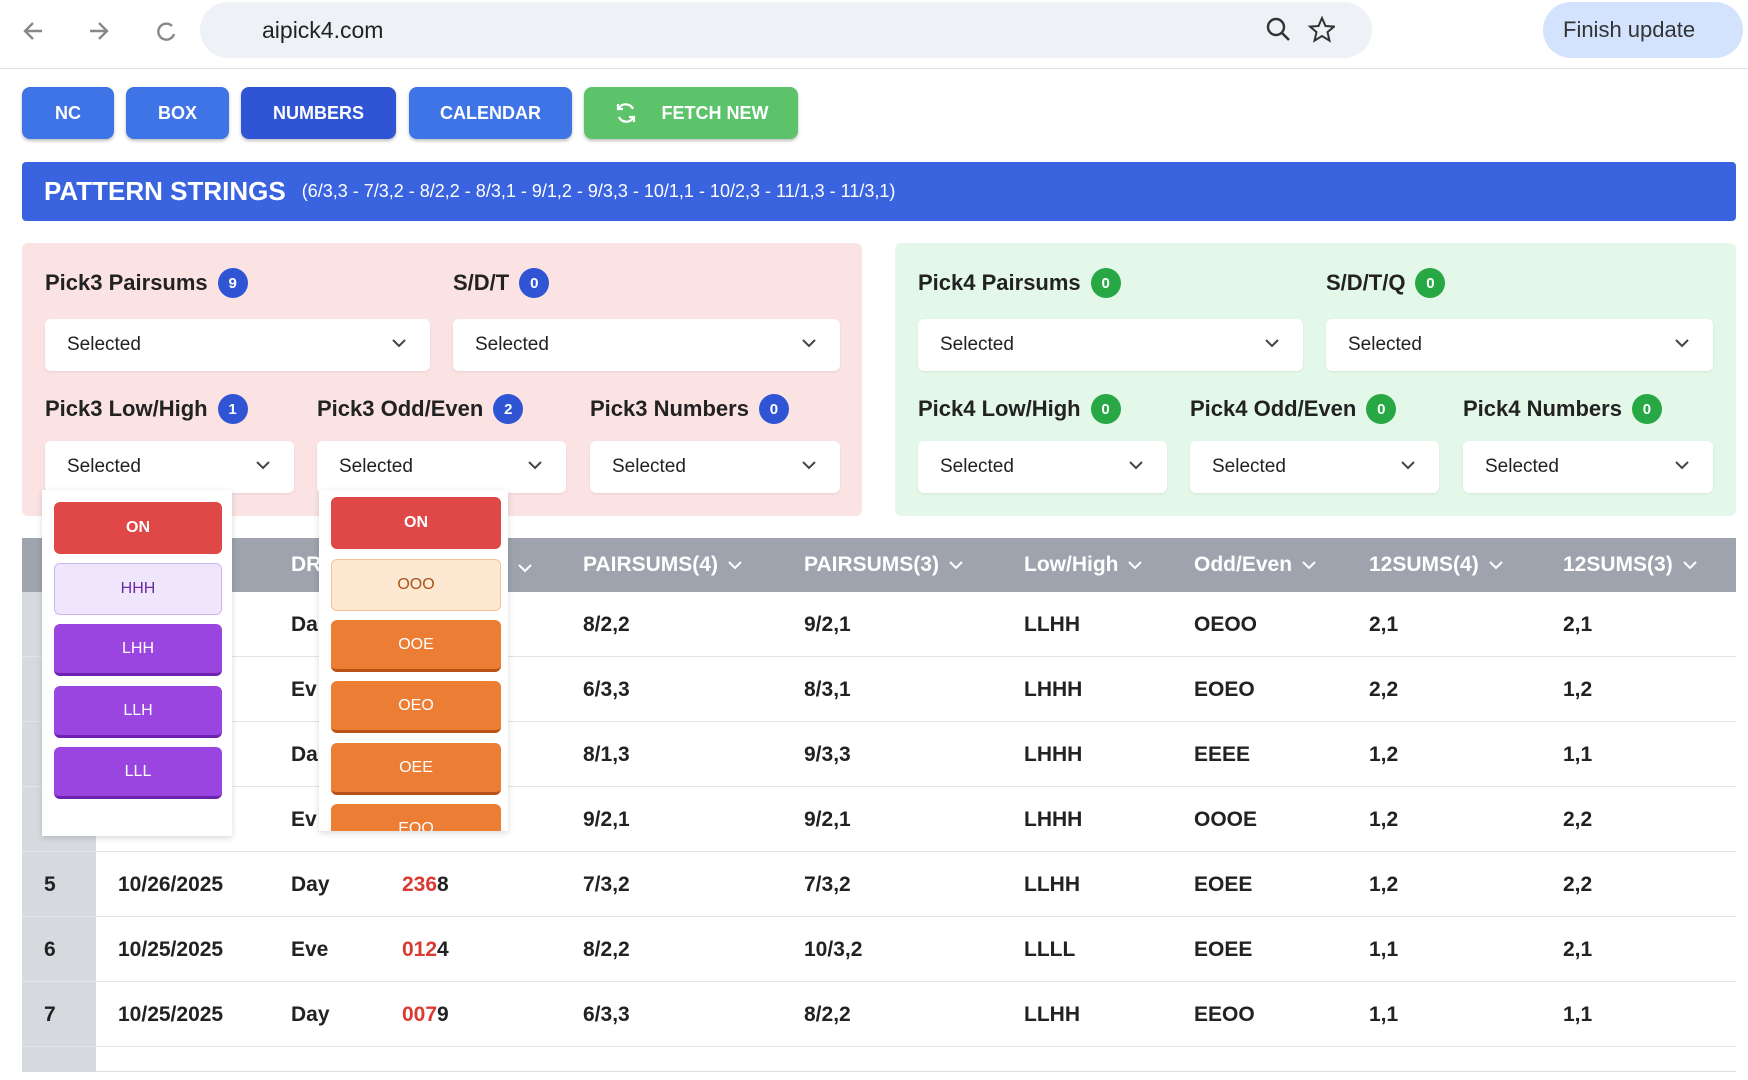 The image size is (1748, 1080). Describe the element at coordinates (59, 884) in the screenshot. I see `row-index-bg` at that location.